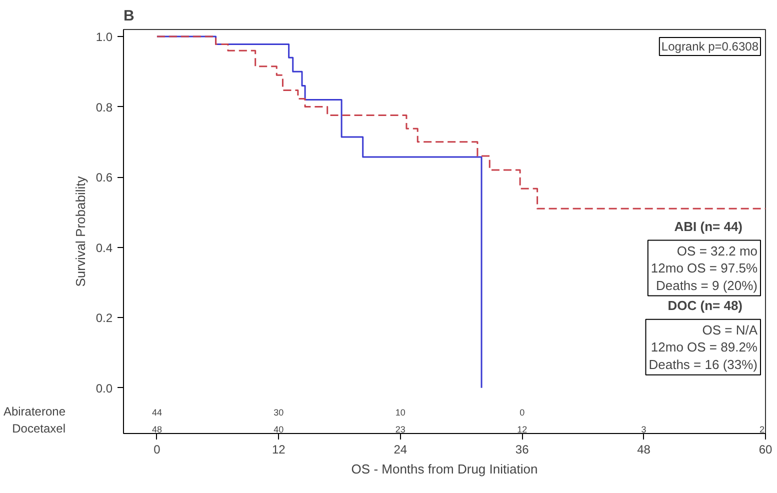  Describe the element at coordinates (129, 16) in the screenshot. I see `chart-title: B` at that location.